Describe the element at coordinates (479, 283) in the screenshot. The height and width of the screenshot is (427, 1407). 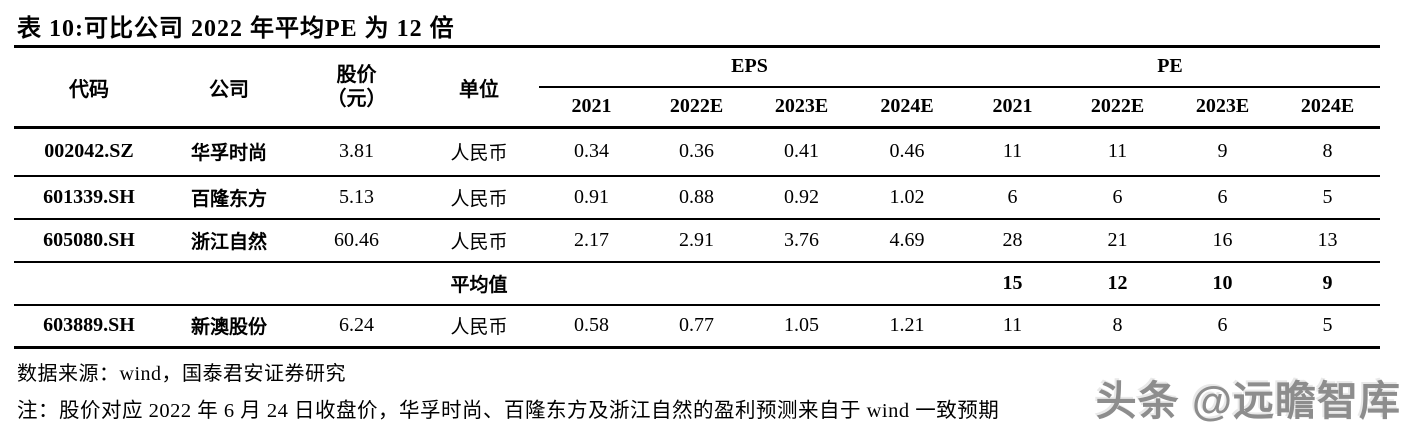
I see `average-label: 平均值` at that location.